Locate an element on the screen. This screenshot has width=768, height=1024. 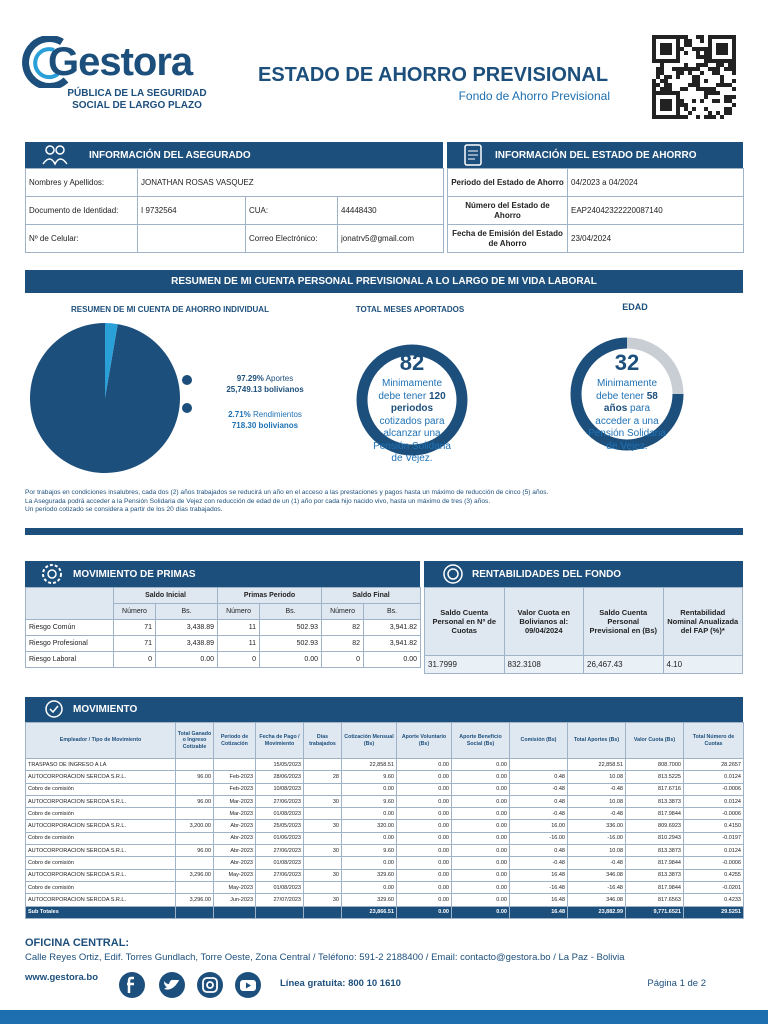
cell: 817.6563 is located at coordinates (654, 900).